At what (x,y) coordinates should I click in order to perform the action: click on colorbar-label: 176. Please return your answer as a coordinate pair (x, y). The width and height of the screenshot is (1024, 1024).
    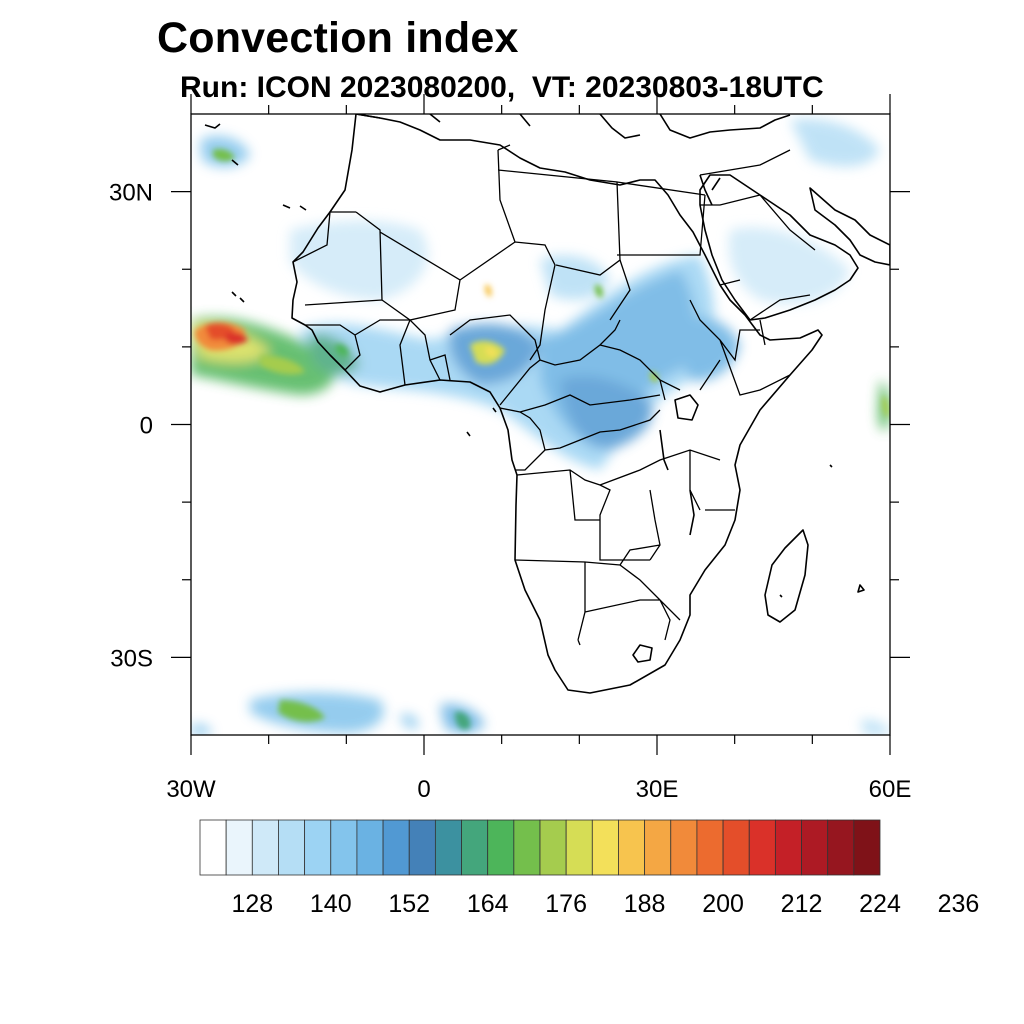
    Looking at the image, I should click on (566, 904).